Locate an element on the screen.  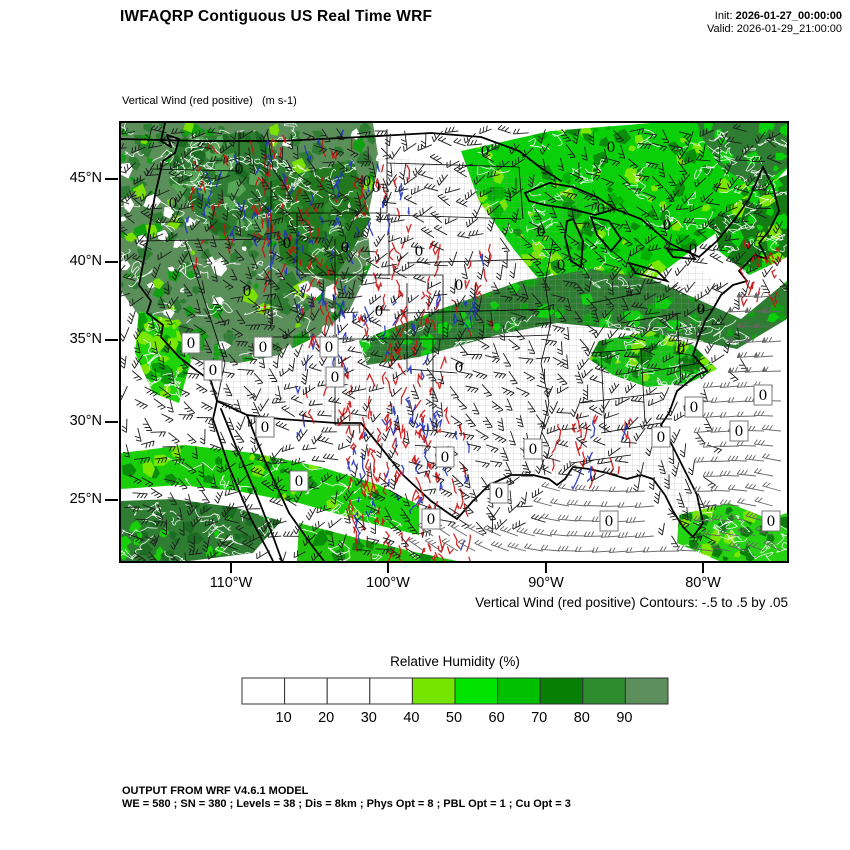
colorbar-tick-label: 90 is located at coordinates (624, 718).